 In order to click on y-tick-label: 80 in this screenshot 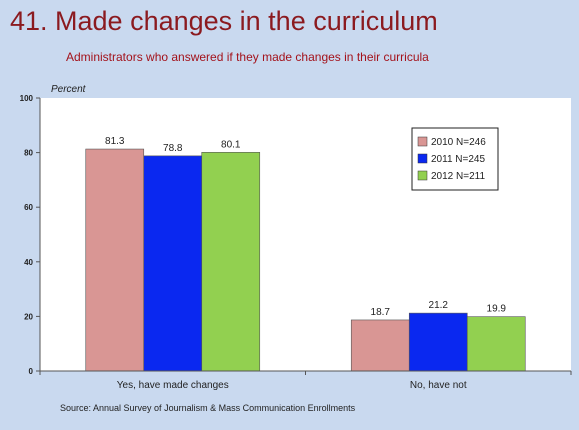, I will do `click(28, 153)`.